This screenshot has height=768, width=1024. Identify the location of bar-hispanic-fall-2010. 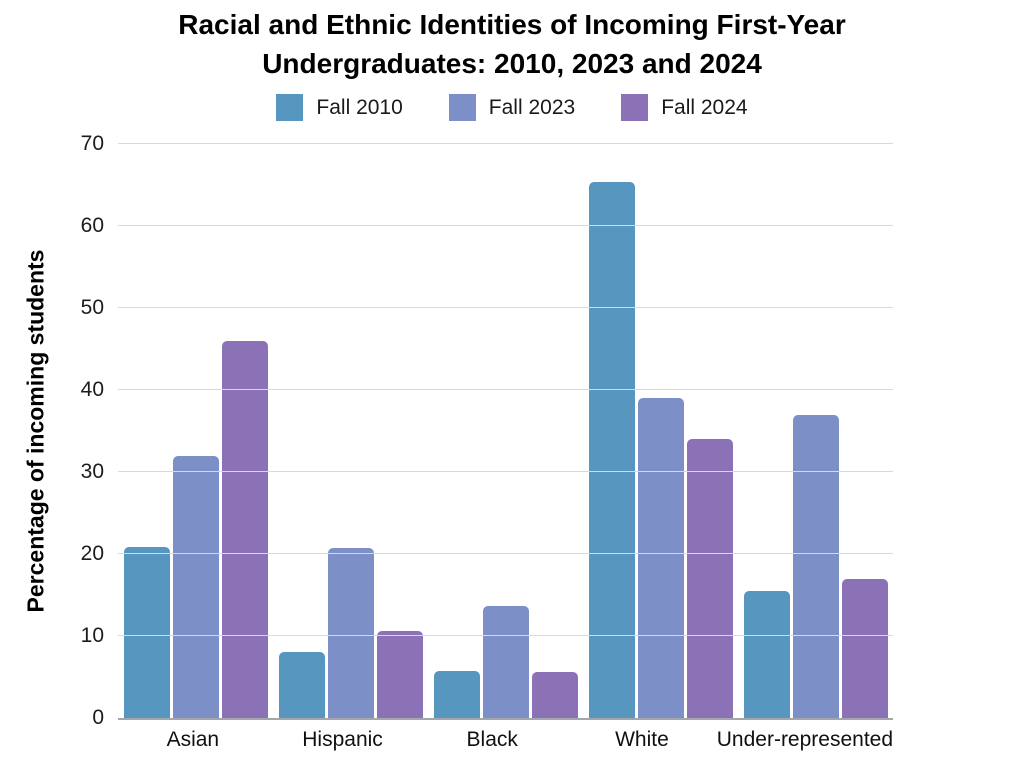
(301, 685).